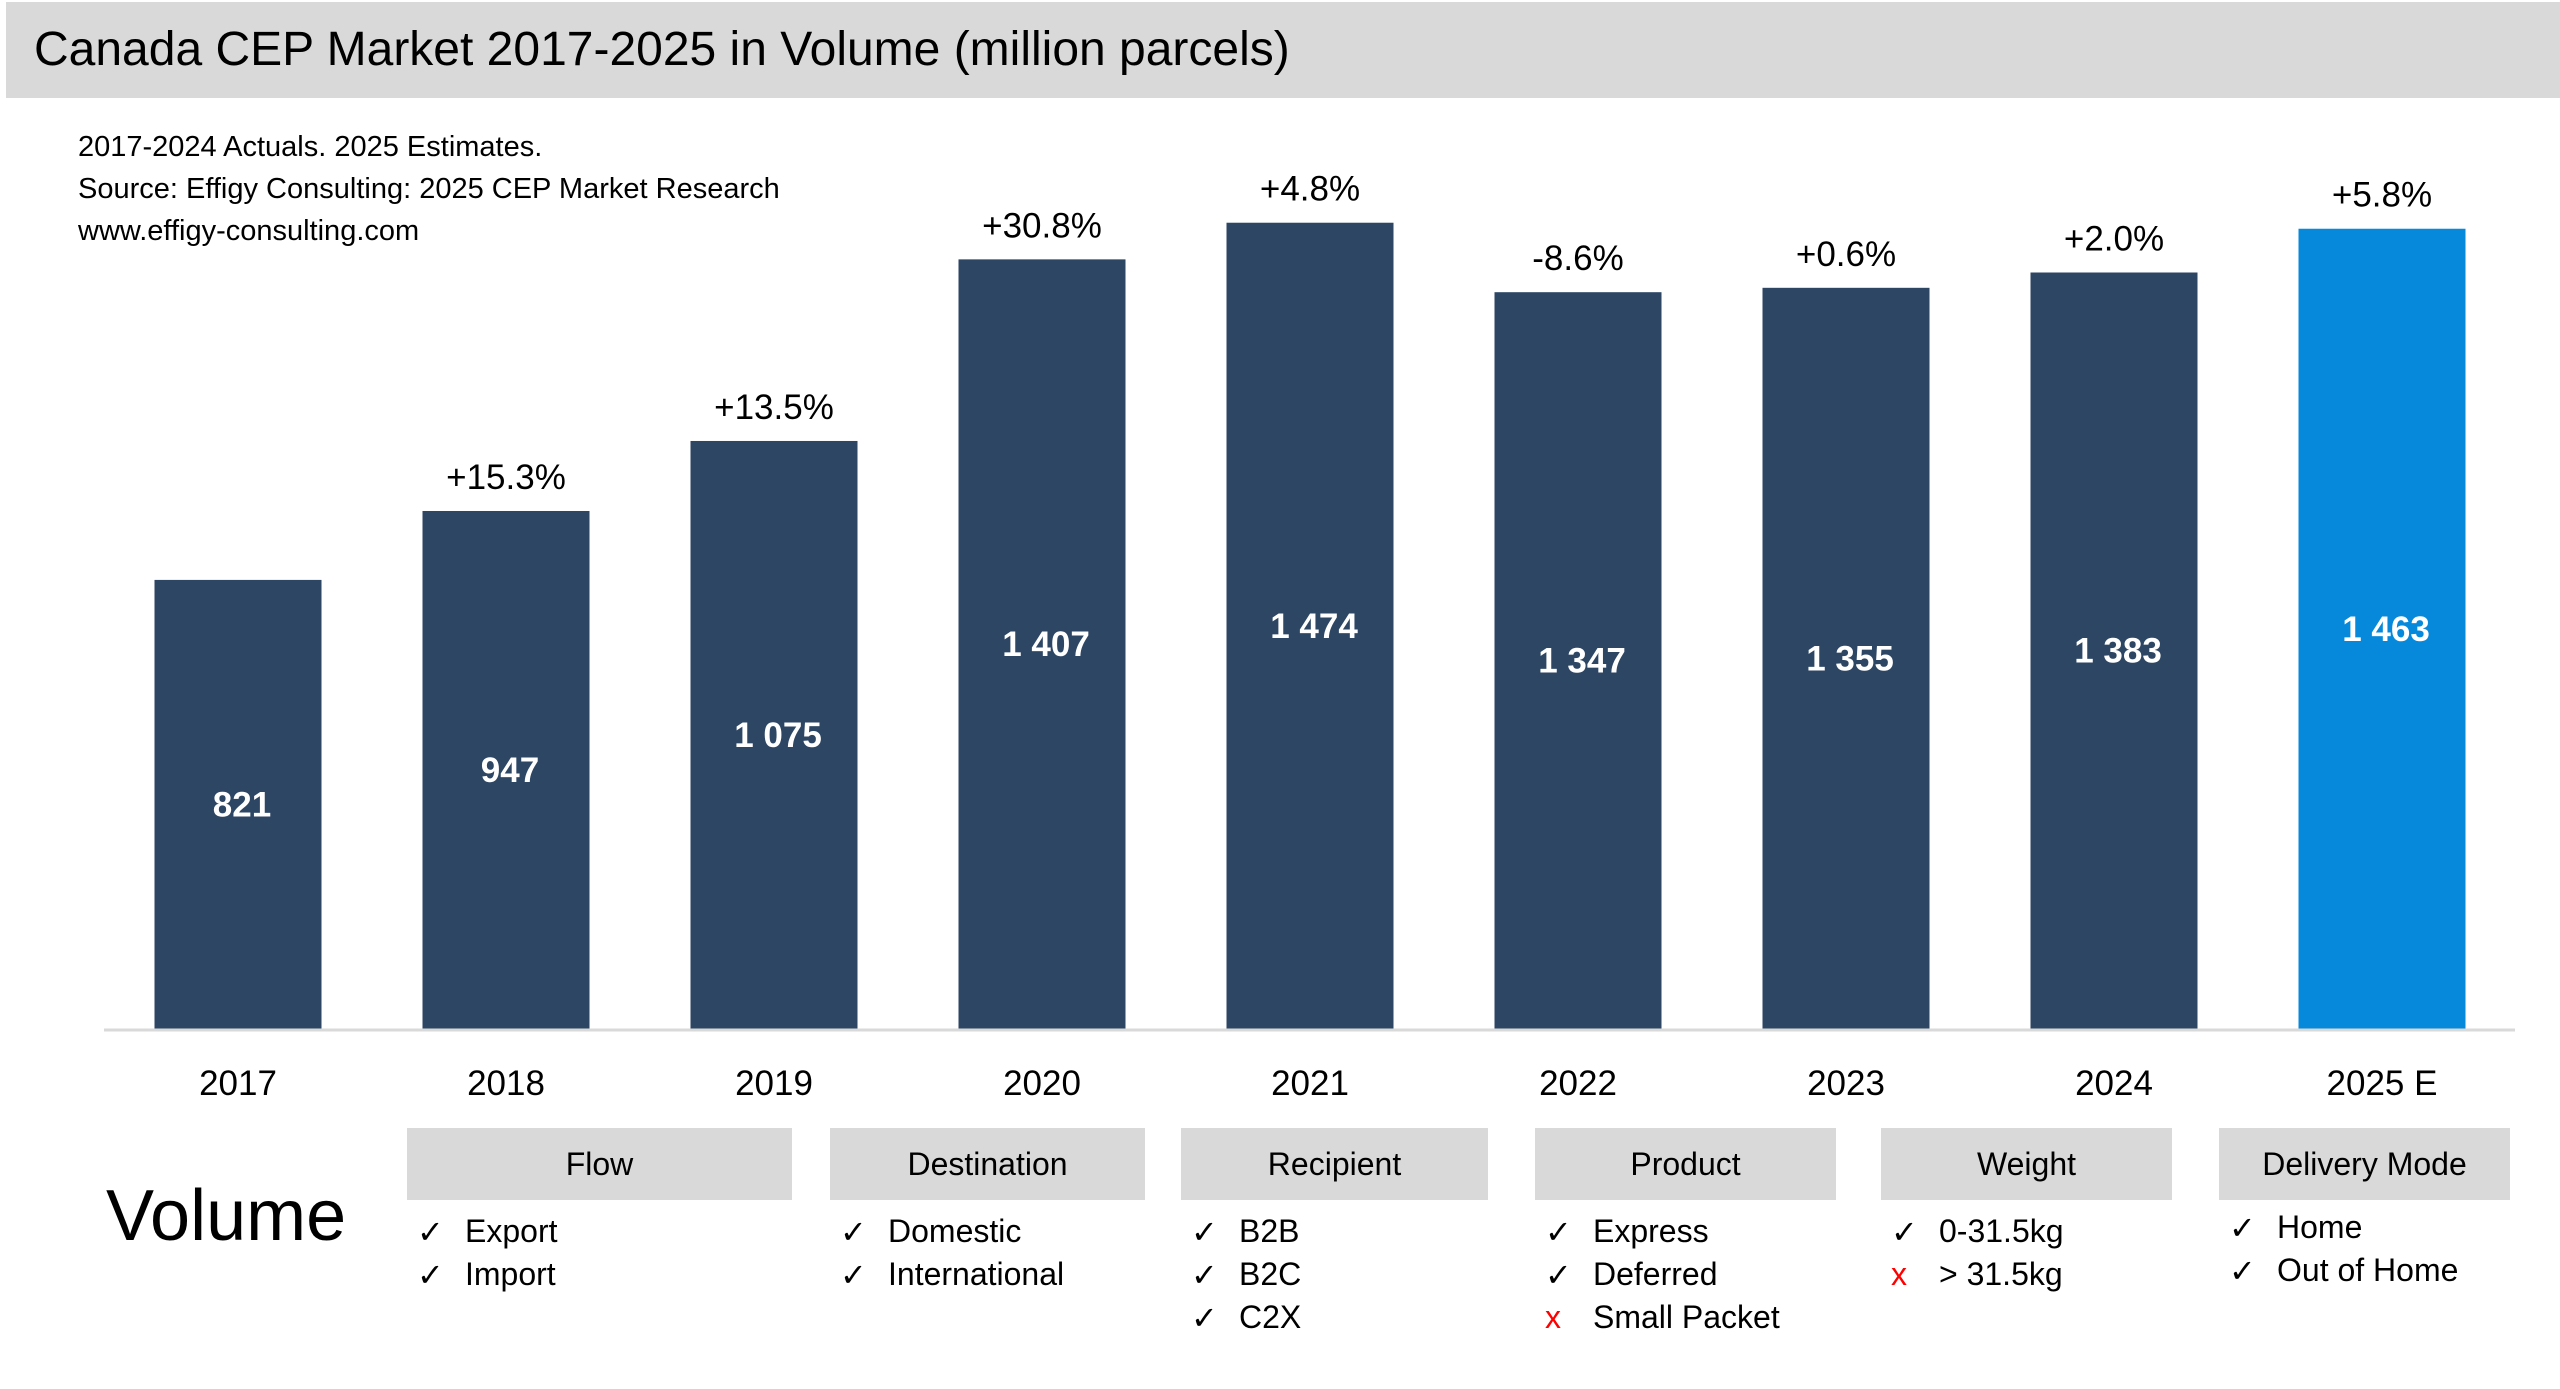 Image resolution: width=2560 pixels, height=1389 pixels. I want to click on segment-item-label: B2B, so click(1269, 1231).